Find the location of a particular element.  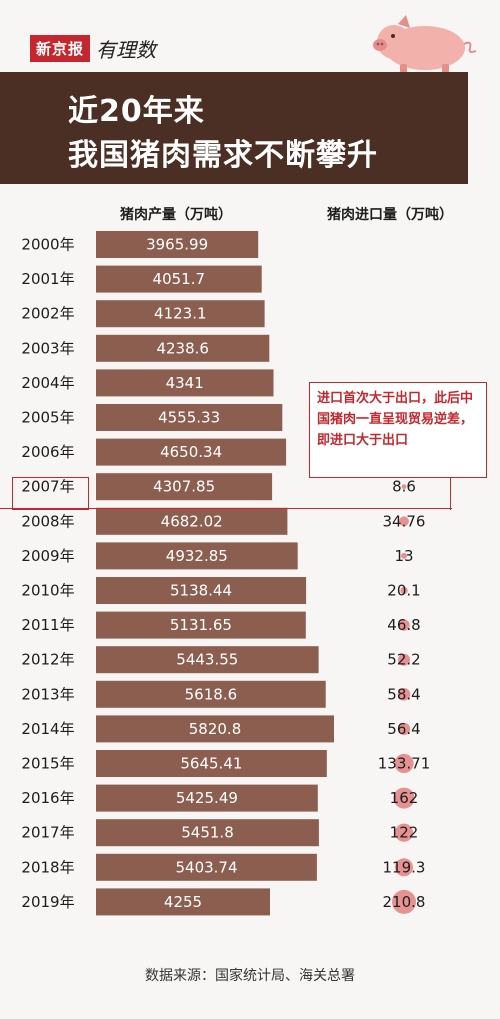

brand-logo: 新京报 有理数 is located at coordinates (93, 48).